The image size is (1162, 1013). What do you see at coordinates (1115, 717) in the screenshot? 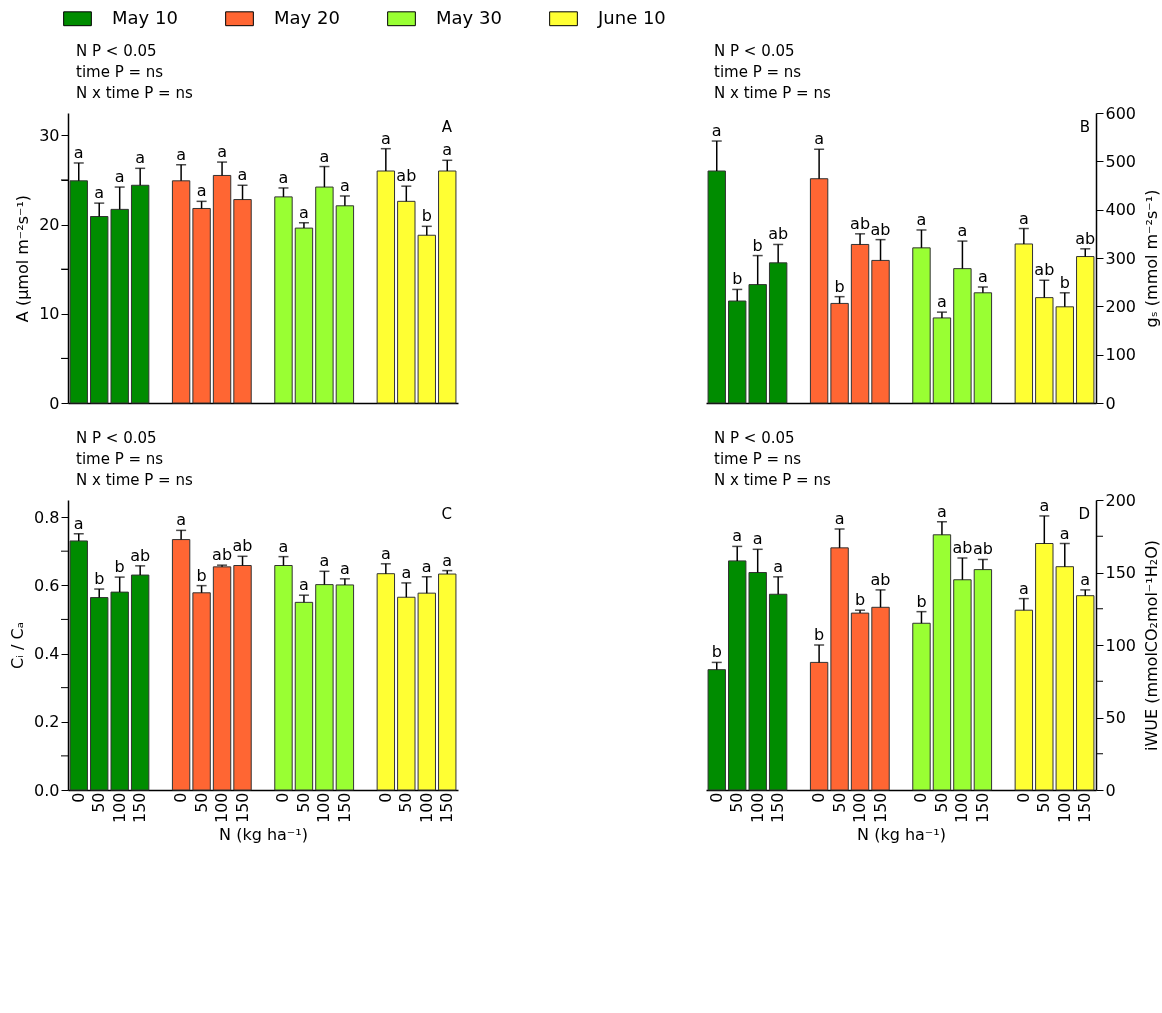
I see `y2-tick-label: 50` at bounding box center [1115, 717].